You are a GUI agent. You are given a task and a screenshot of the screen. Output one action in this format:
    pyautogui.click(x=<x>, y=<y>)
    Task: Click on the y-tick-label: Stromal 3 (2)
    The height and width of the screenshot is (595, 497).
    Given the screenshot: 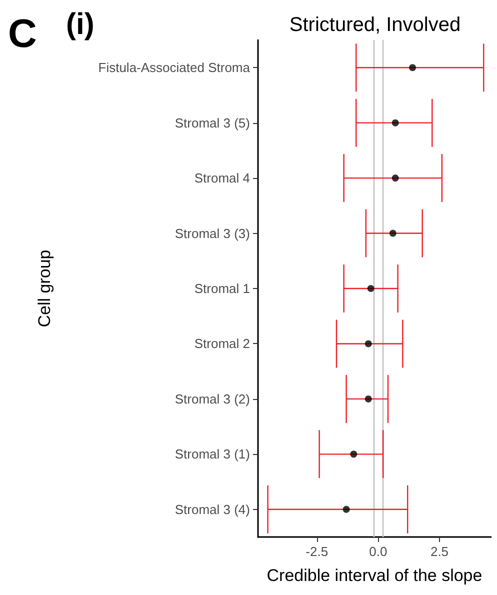 What is the action you would take?
    pyautogui.click(x=212, y=398)
    